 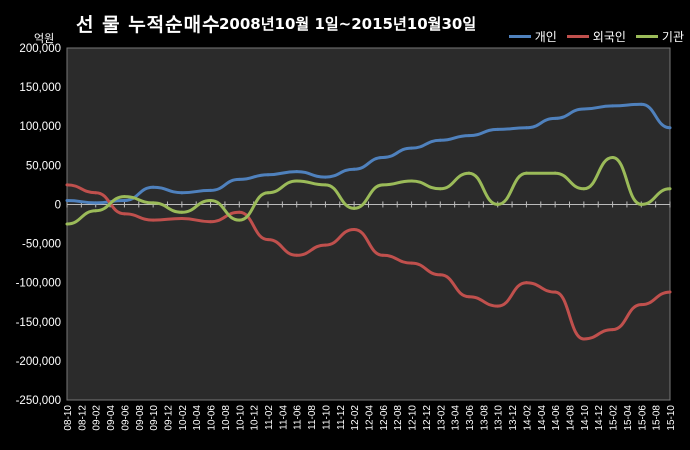 What do you see at coordinates (183, 418) in the screenshot?
I see `x-tick-label: 10-02` at bounding box center [183, 418].